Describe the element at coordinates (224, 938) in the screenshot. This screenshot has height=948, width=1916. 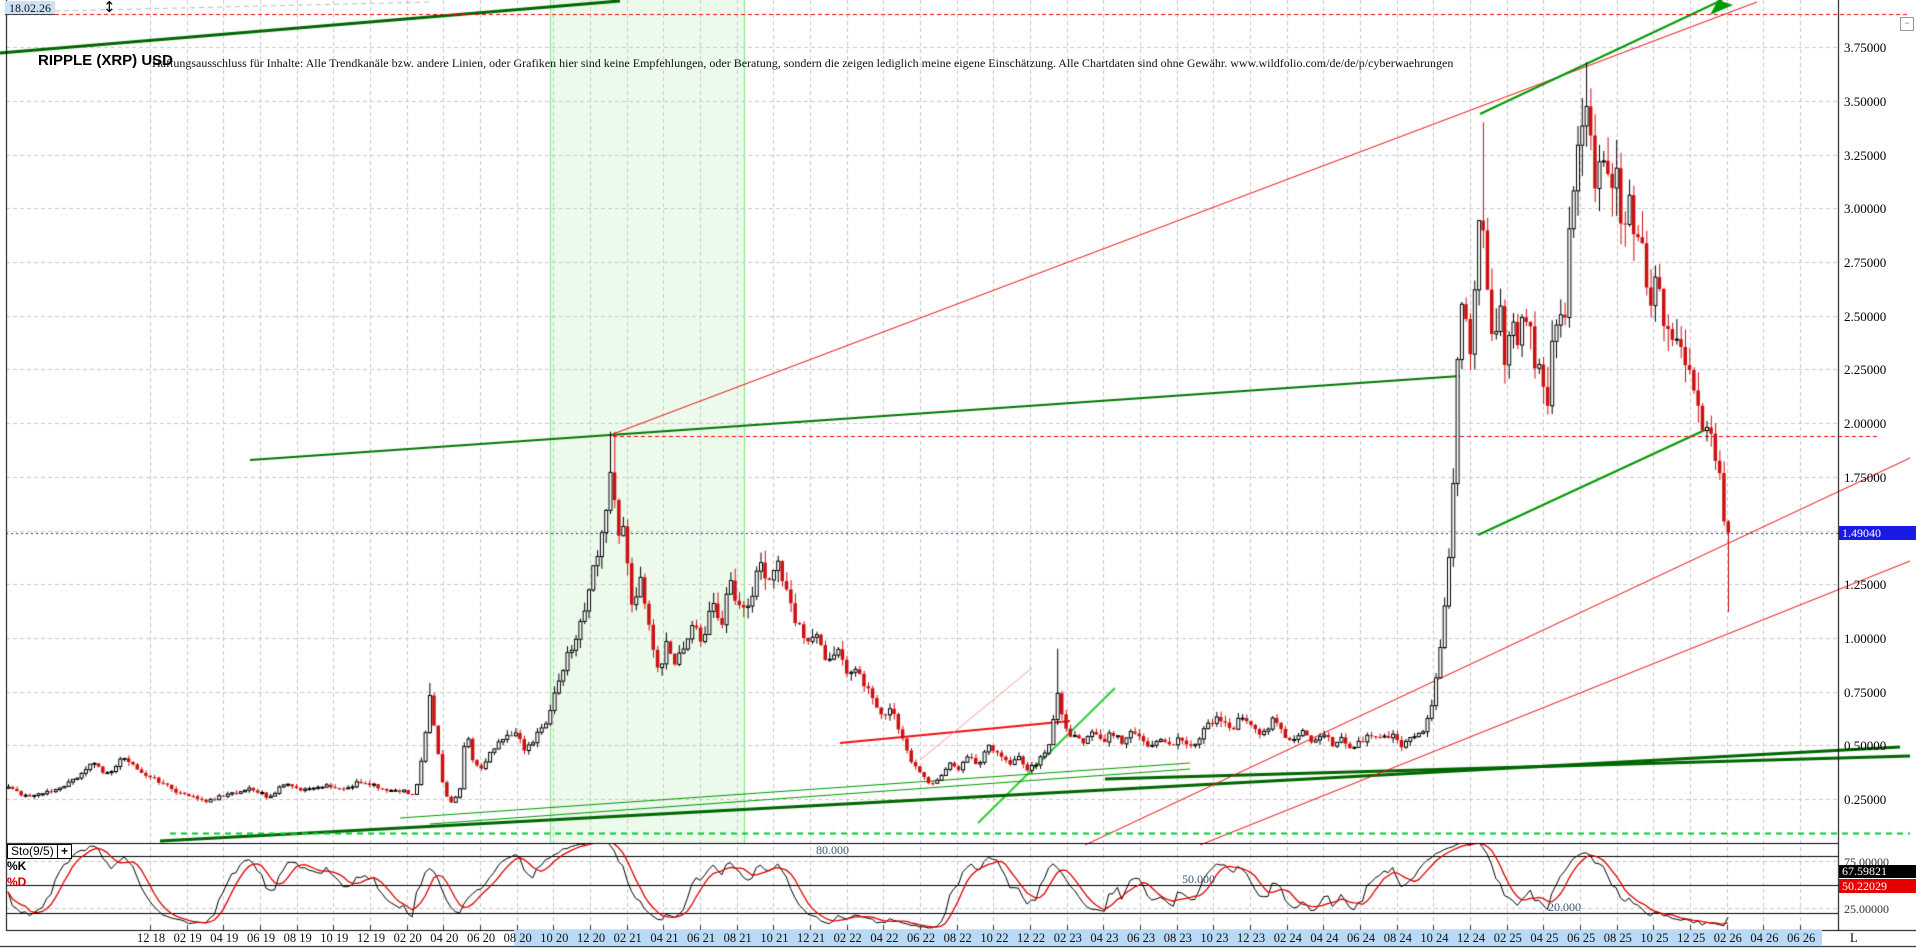
I see `date-axis-label: 04 19` at that location.